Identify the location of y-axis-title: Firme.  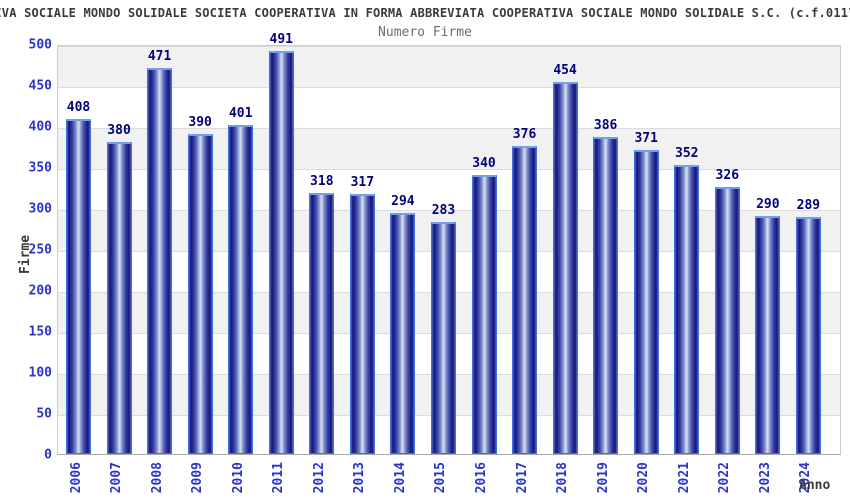
(25, 254).